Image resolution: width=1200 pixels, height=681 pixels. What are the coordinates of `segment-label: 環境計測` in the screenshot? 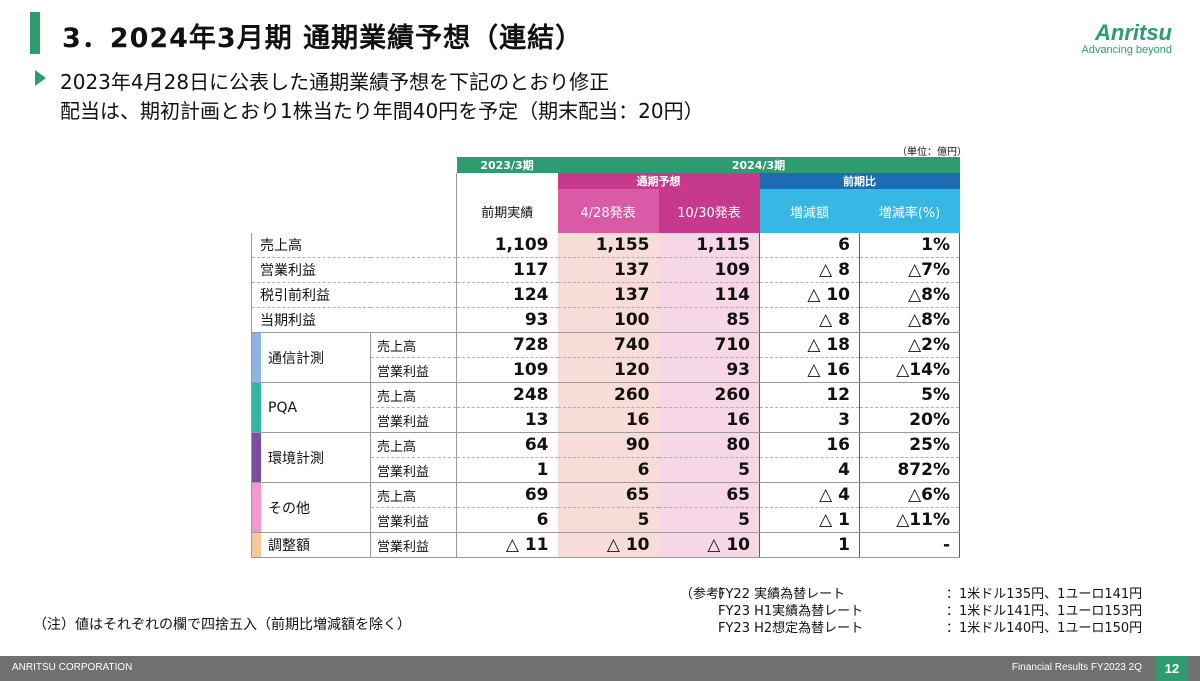 It's located at (311, 457).